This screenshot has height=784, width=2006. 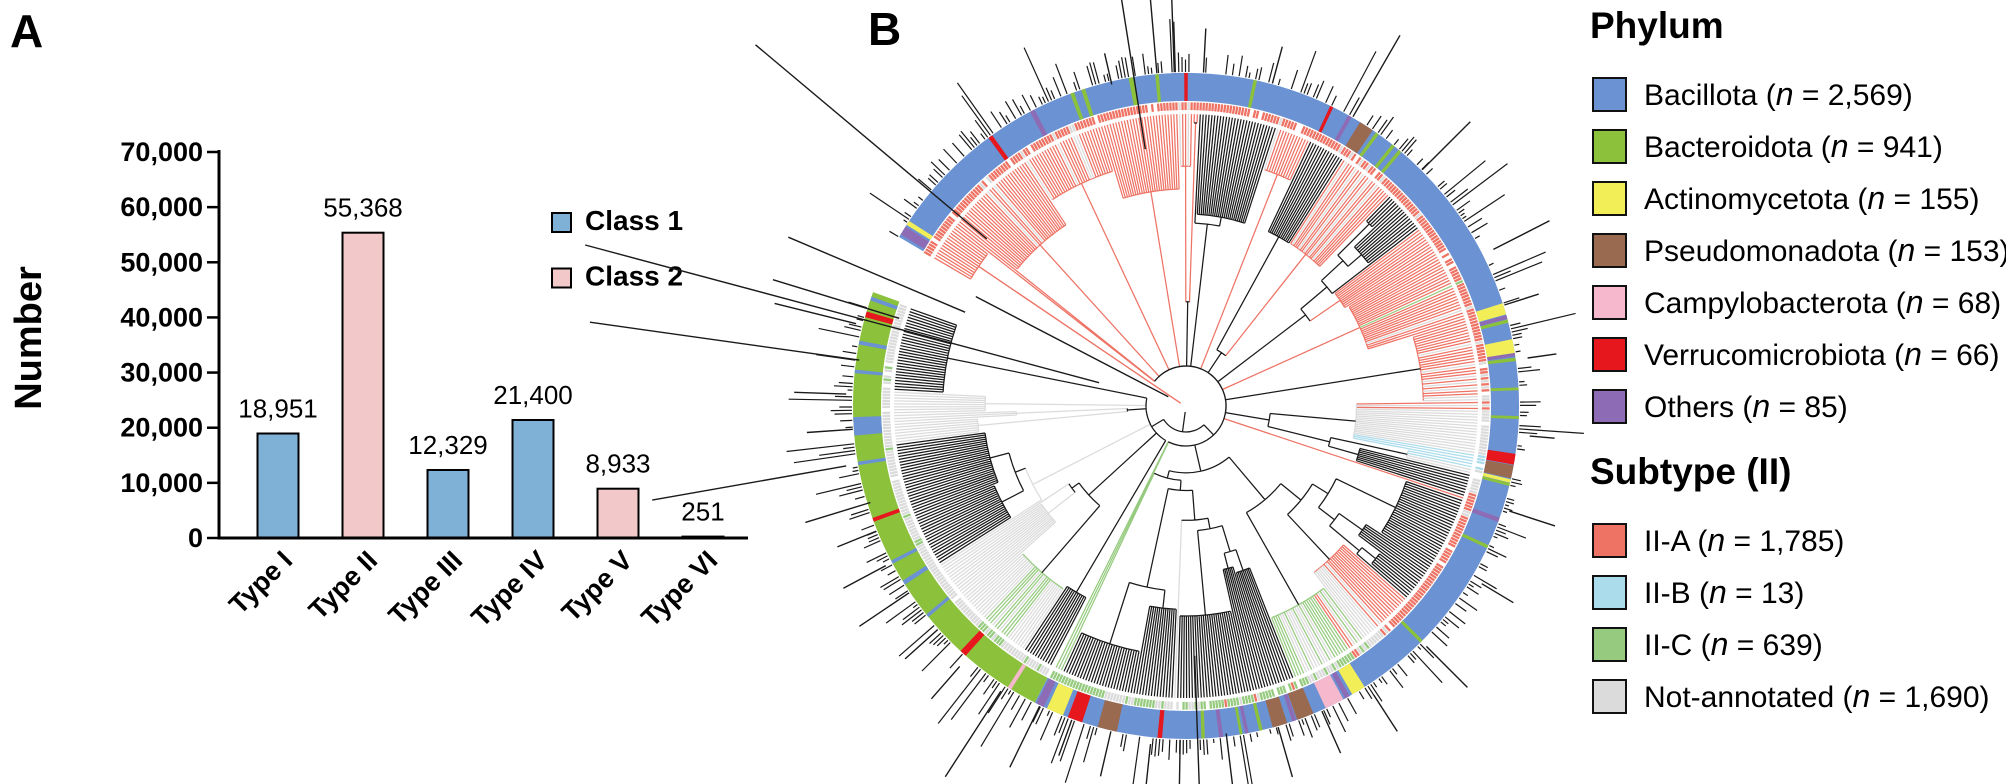 What do you see at coordinates (161, 373) in the screenshot?
I see `y-tick-label: 30,000` at bounding box center [161, 373].